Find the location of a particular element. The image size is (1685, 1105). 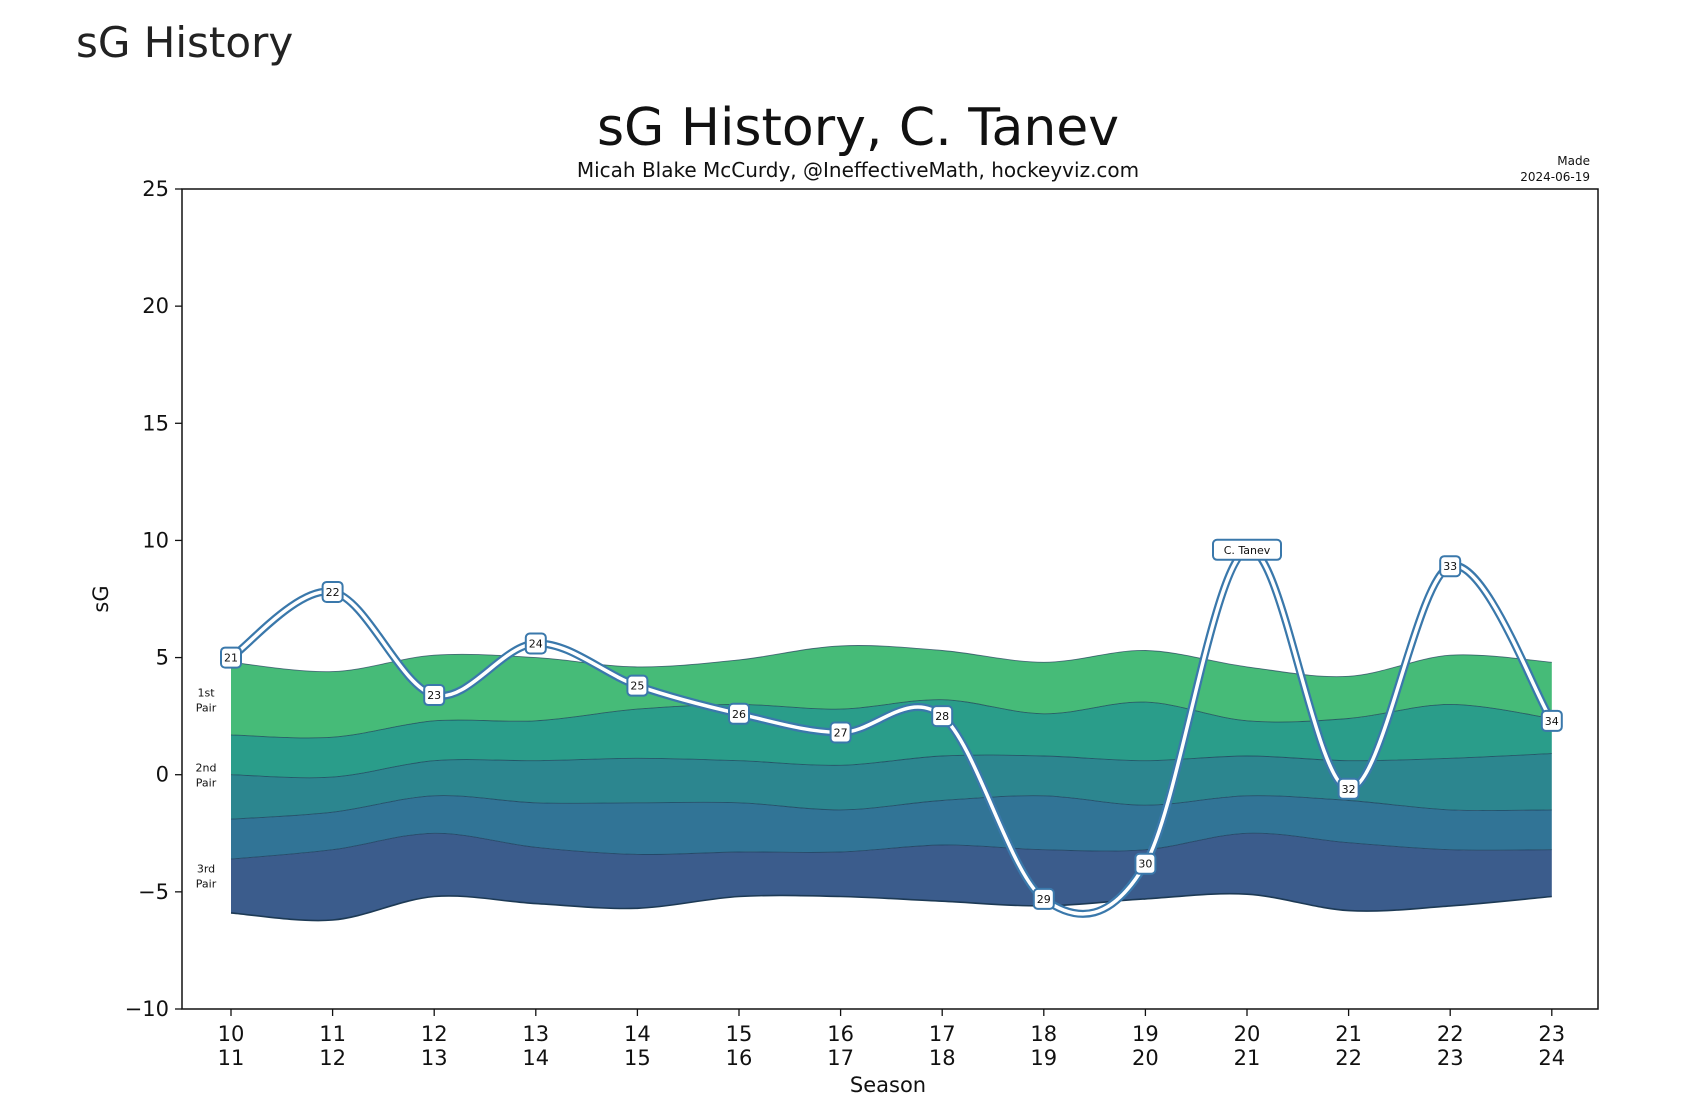

point-label: 29 is located at coordinates (1044, 899).